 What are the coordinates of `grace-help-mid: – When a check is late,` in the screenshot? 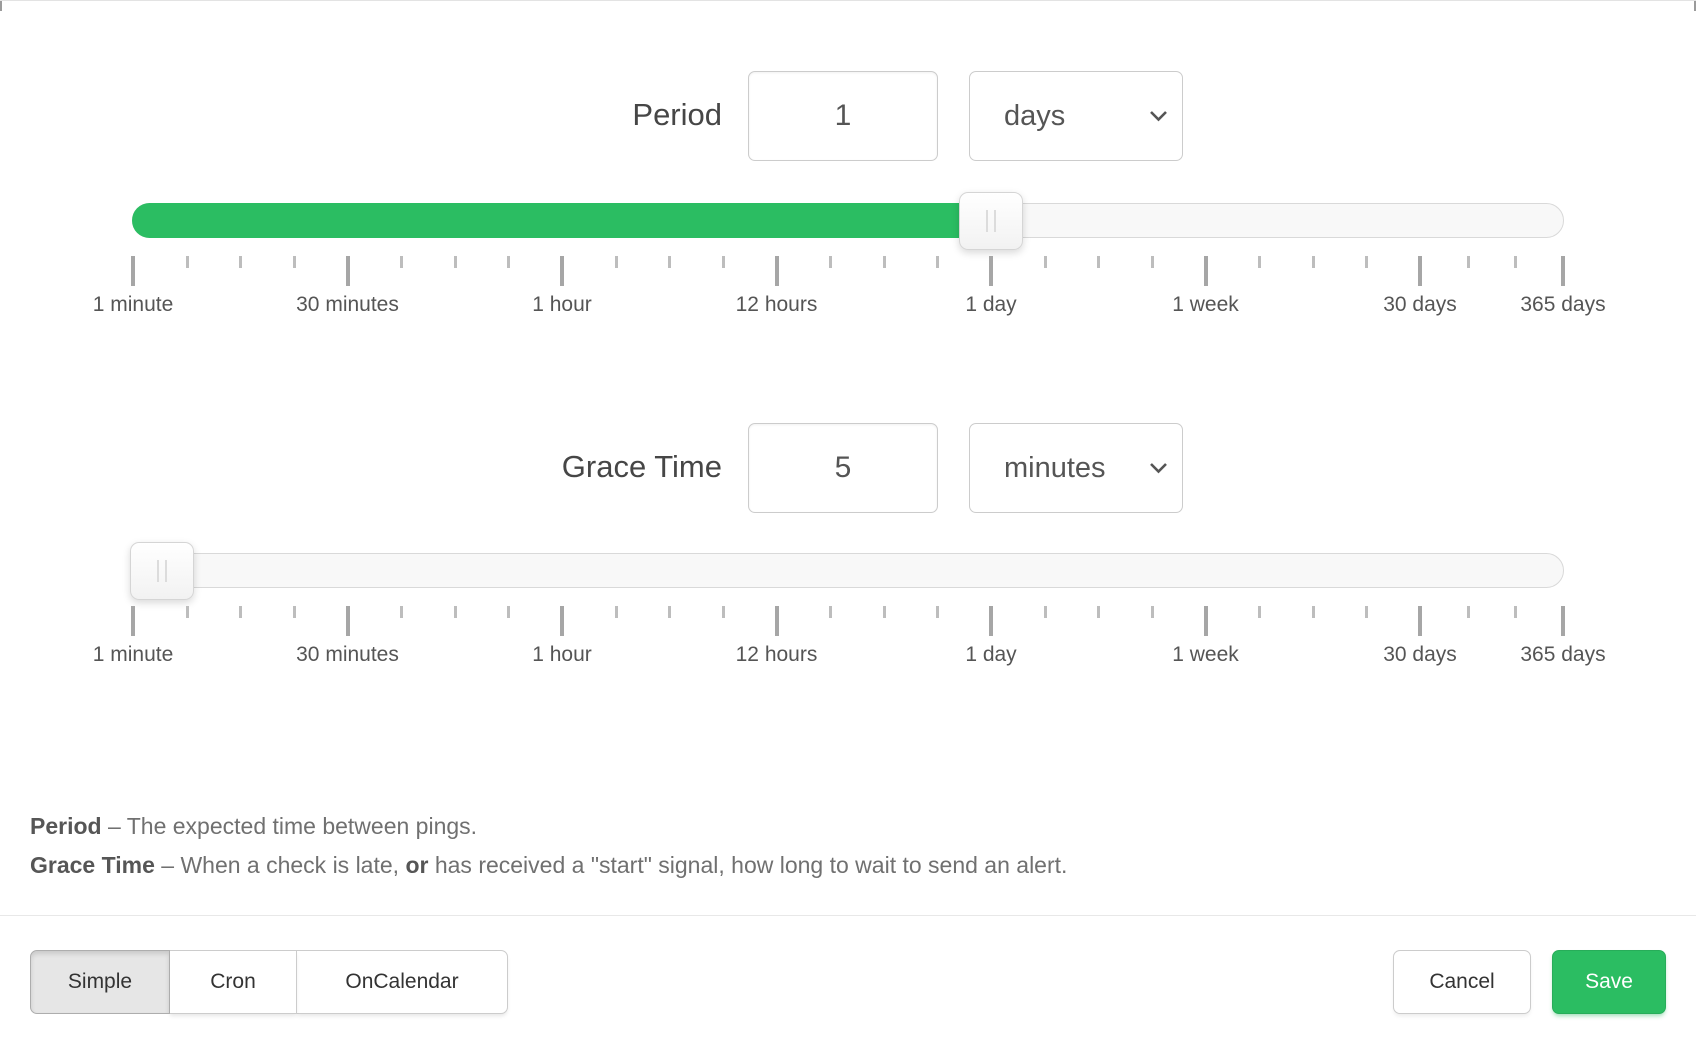 It's located at (280, 865).